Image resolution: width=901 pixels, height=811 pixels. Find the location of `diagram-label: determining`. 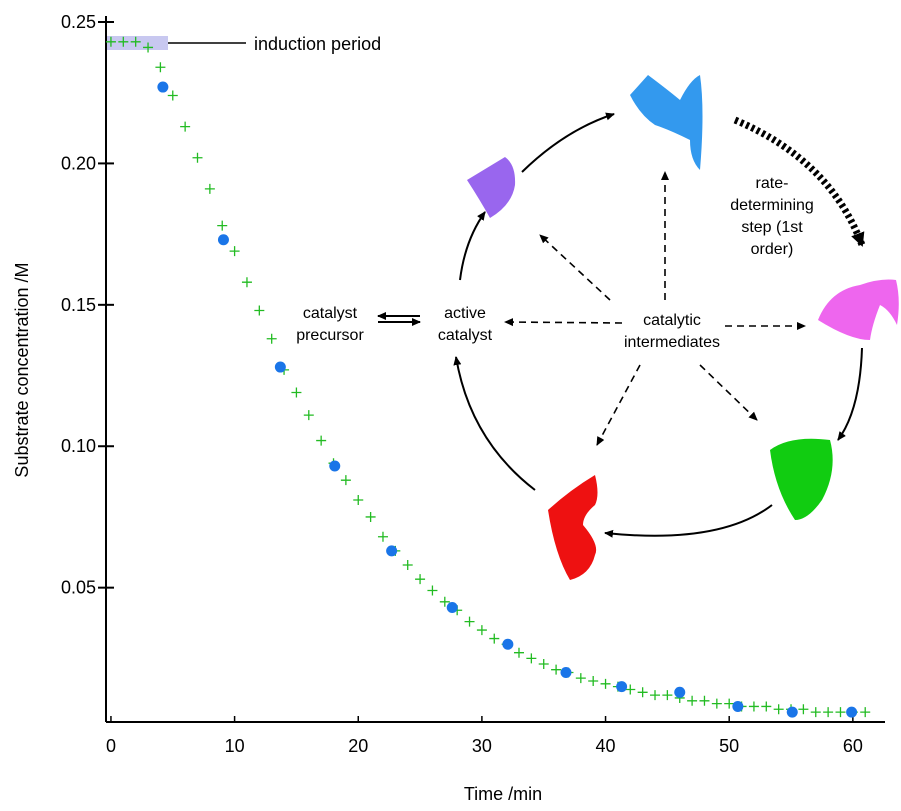

diagram-label: determining is located at coordinates (772, 205).